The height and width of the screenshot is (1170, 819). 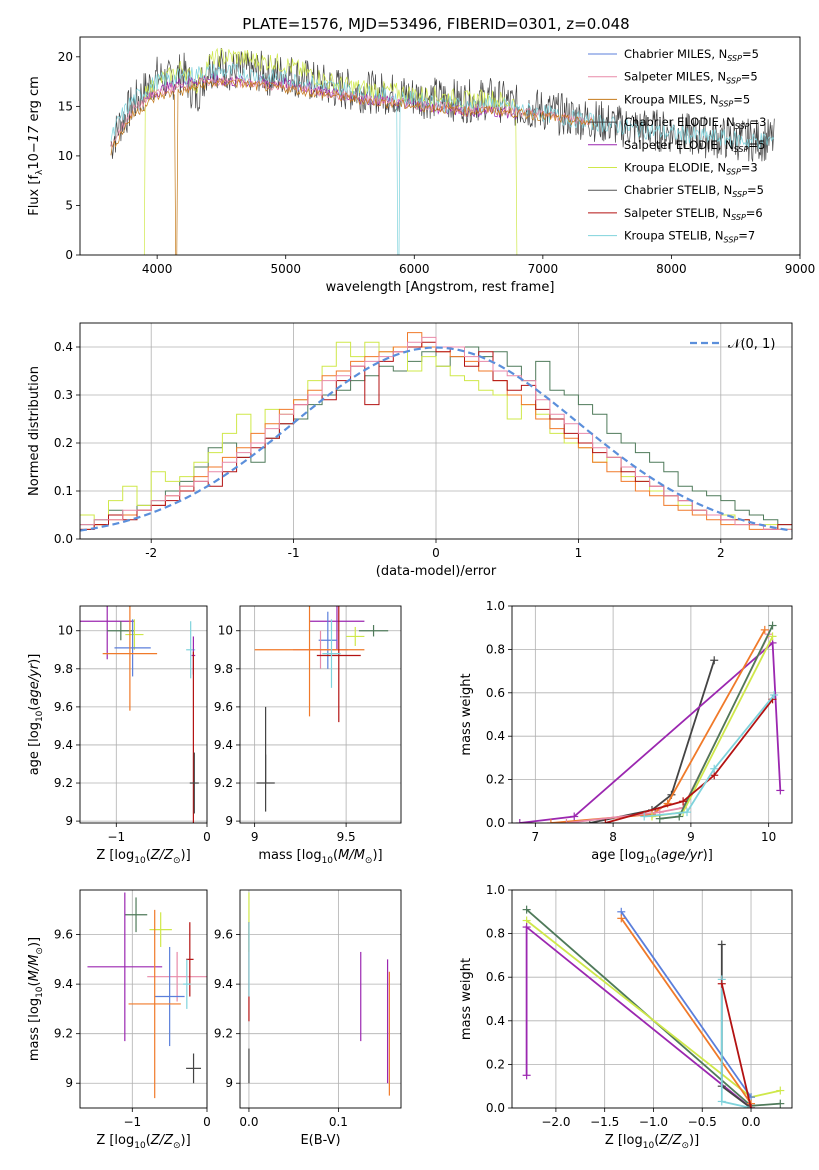 I want to click on y-axis-label: Flux [fλ10−17 erg cm, so click(x=36, y=146).